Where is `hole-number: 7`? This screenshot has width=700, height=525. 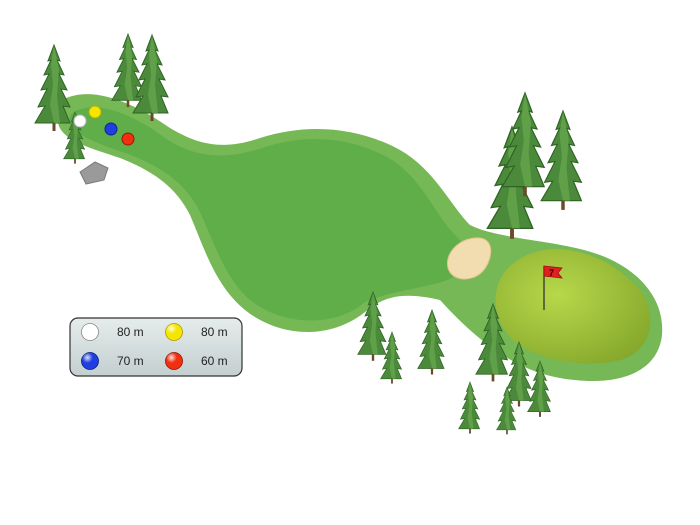
hole-number: 7 is located at coordinates (551, 273).